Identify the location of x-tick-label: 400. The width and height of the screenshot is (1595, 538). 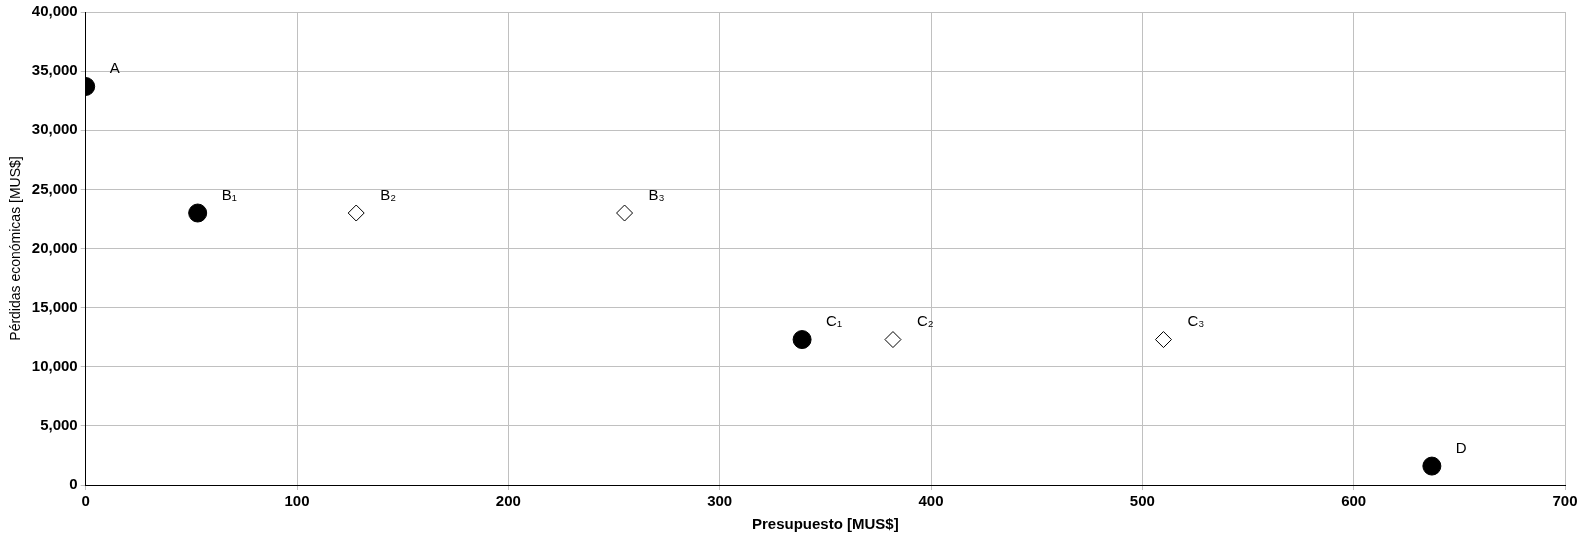
(931, 501).